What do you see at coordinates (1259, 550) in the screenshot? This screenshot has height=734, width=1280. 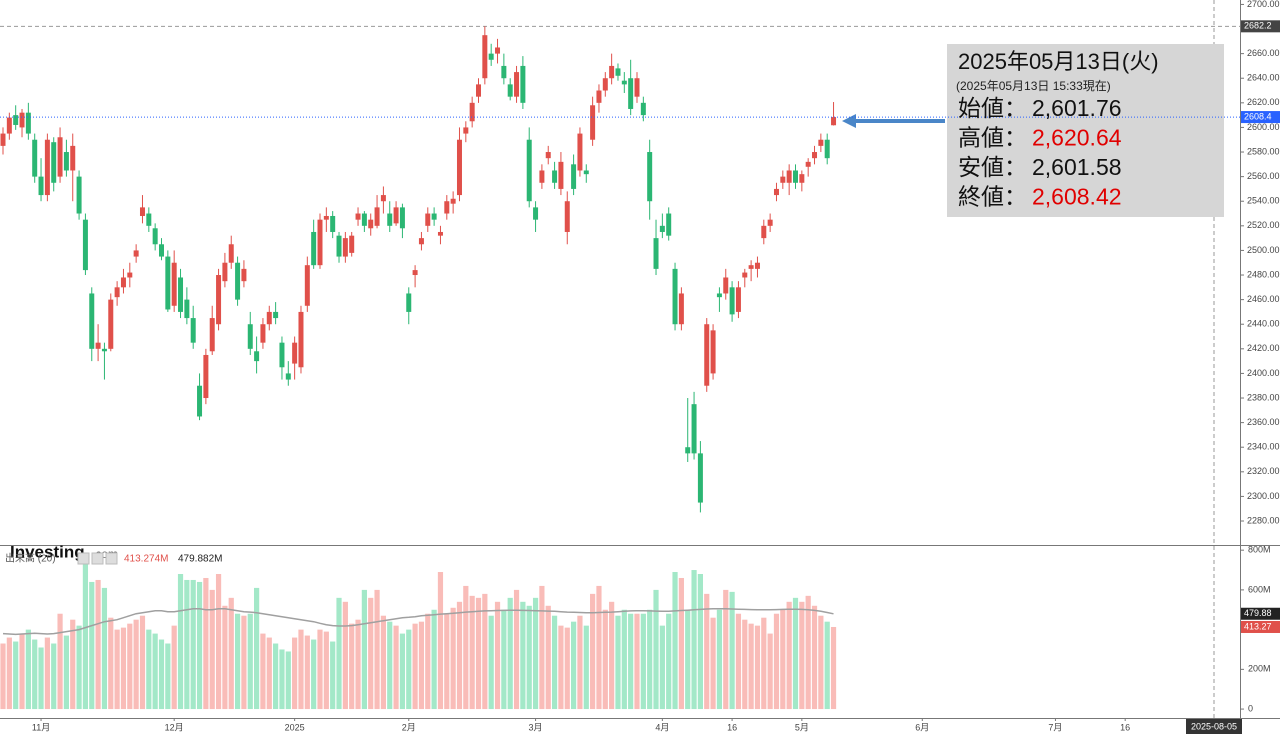 I see `volume-tick-label: 800M` at bounding box center [1259, 550].